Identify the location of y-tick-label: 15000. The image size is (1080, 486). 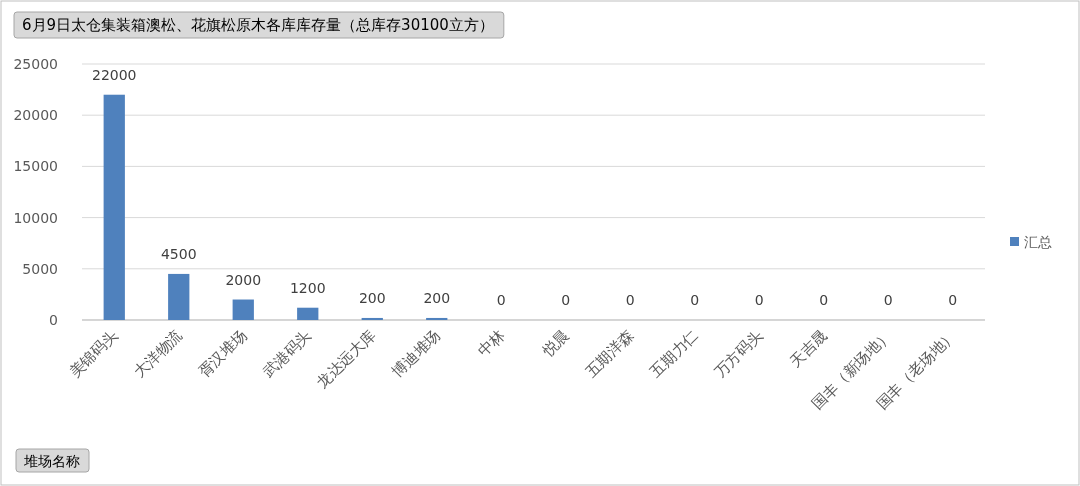
(35, 166).